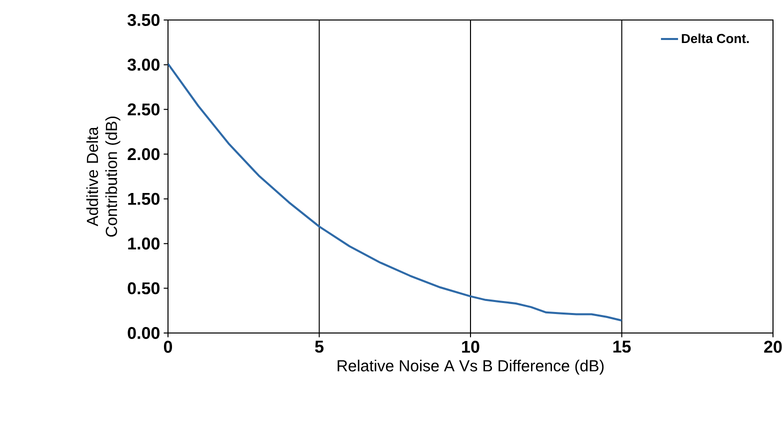 The height and width of the screenshot is (432, 783). Describe the element at coordinates (144, 198) in the screenshot. I see `y-tick-label: 1.50` at that location.